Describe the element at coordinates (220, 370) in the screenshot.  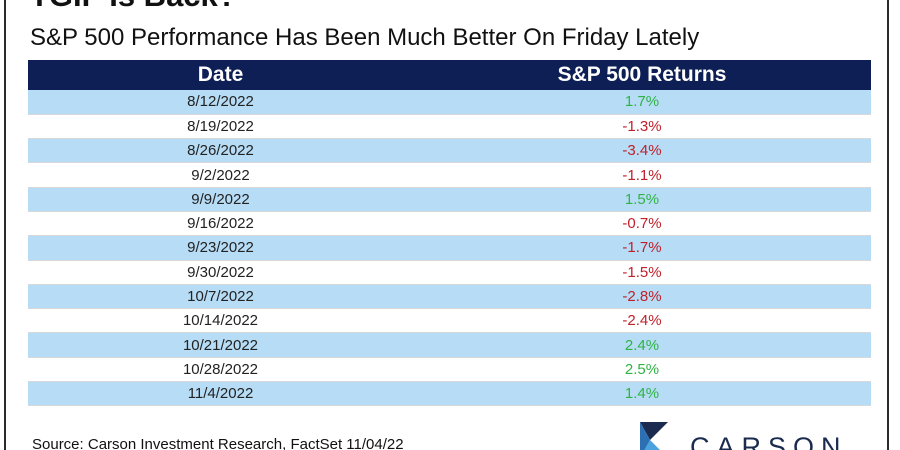
I see `date-cell: 10/28/2022` at that location.